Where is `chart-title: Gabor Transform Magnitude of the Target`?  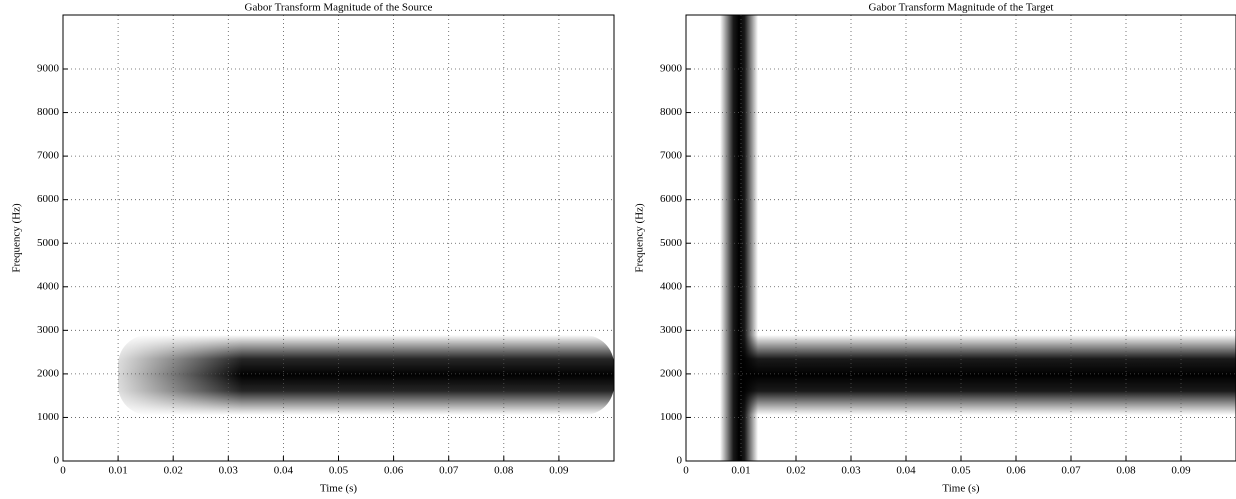
chart-title: Gabor Transform Magnitude of the Target is located at coordinates (961, 8).